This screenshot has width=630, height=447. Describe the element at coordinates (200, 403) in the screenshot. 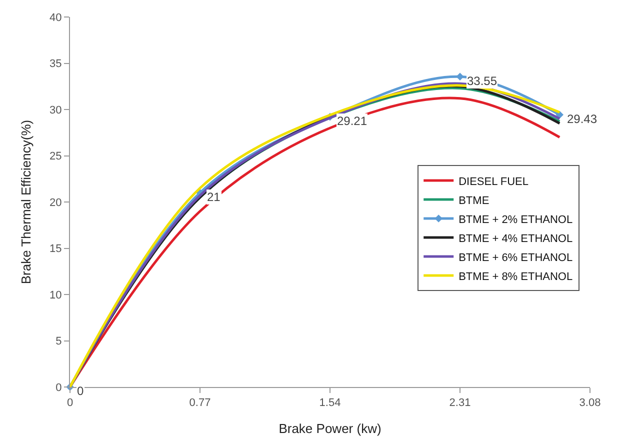

I see `x-tick-label: 0.77` at that location.